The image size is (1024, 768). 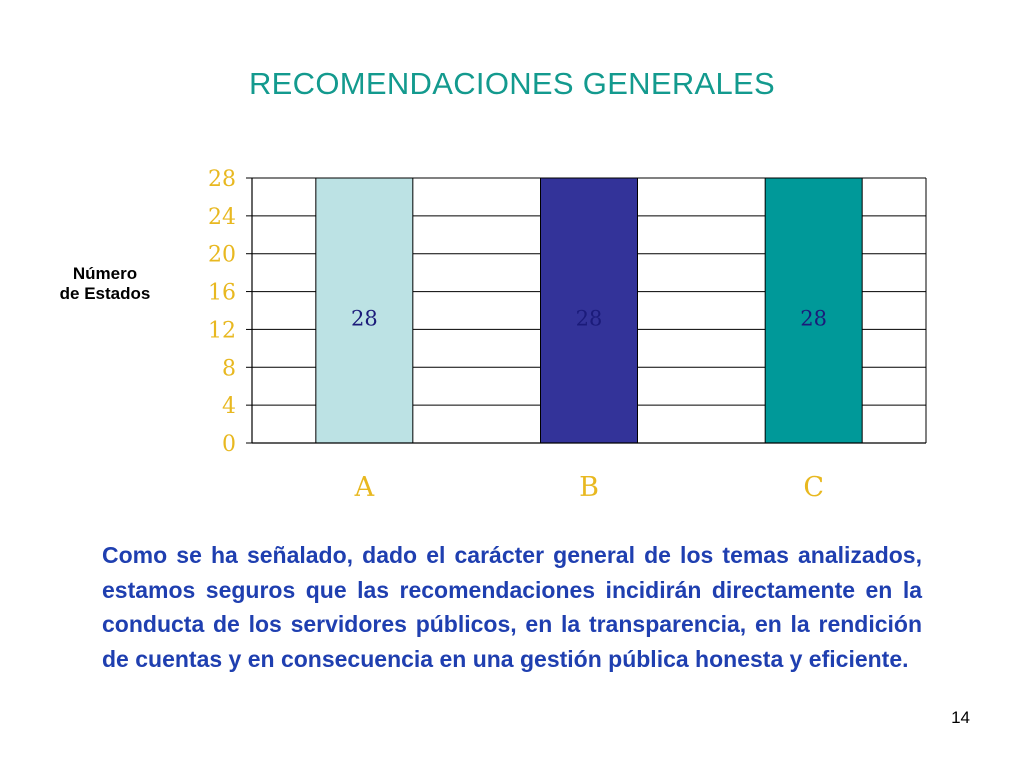 I want to click on x-tick-label-b: B, so click(x=589, y=487).